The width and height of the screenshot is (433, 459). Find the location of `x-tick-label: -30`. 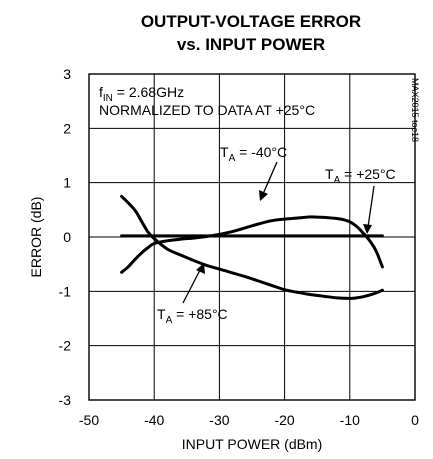

x-tick-label: -30 is located at coordinates (219, 420).